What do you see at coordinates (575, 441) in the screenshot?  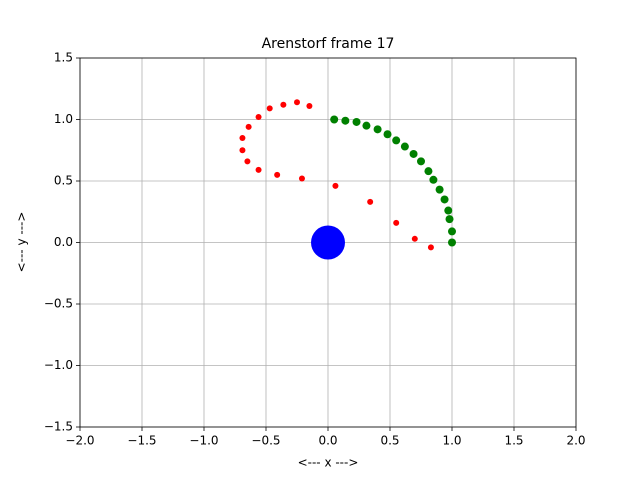 I see `x-tick-label: 2.0` at bounding box center [575, 441].